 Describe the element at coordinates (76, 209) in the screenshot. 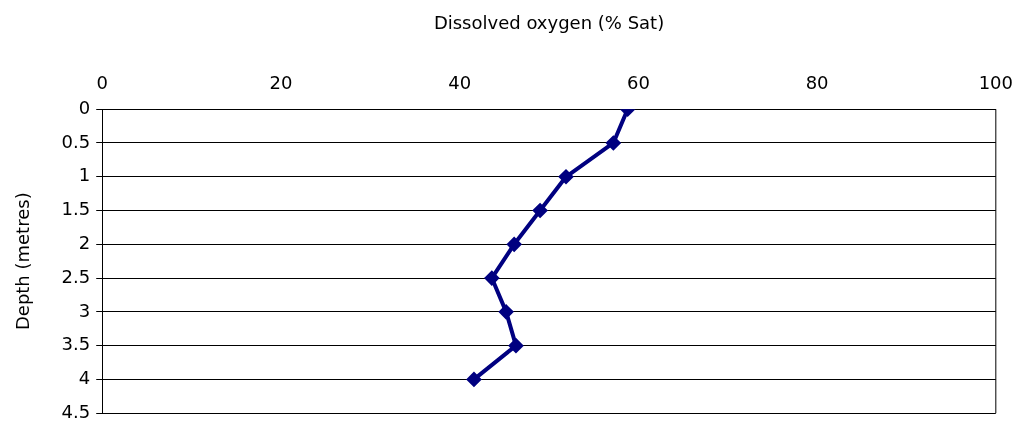

I see `y-tick-label: 1.5` at that location.